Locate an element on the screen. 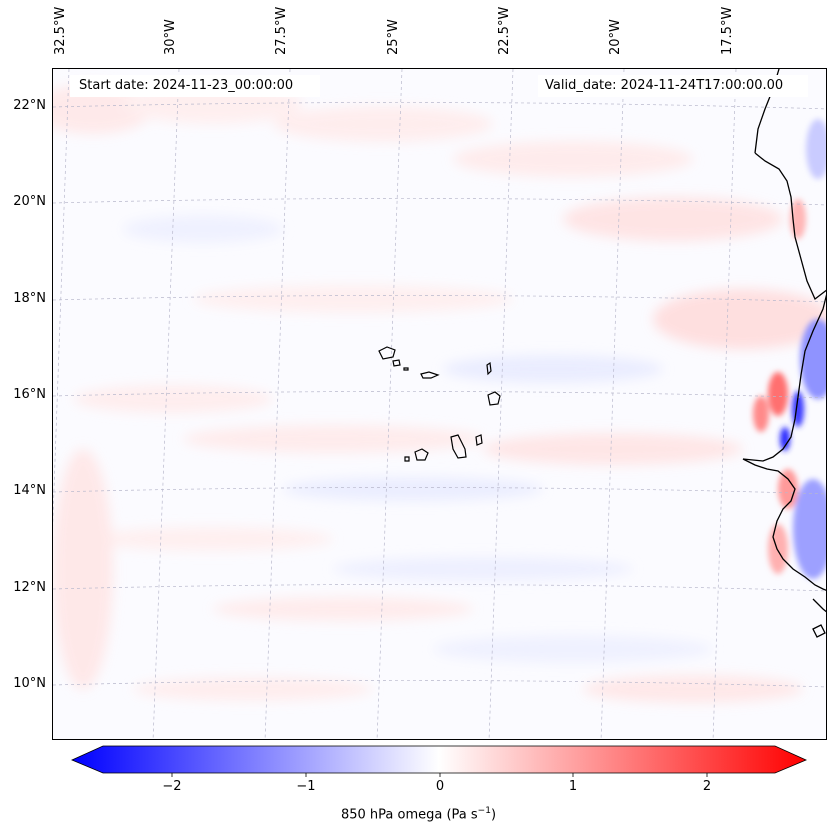 The image size is (837, 839). island-santa-luzia is located at coordinates (406, 369).